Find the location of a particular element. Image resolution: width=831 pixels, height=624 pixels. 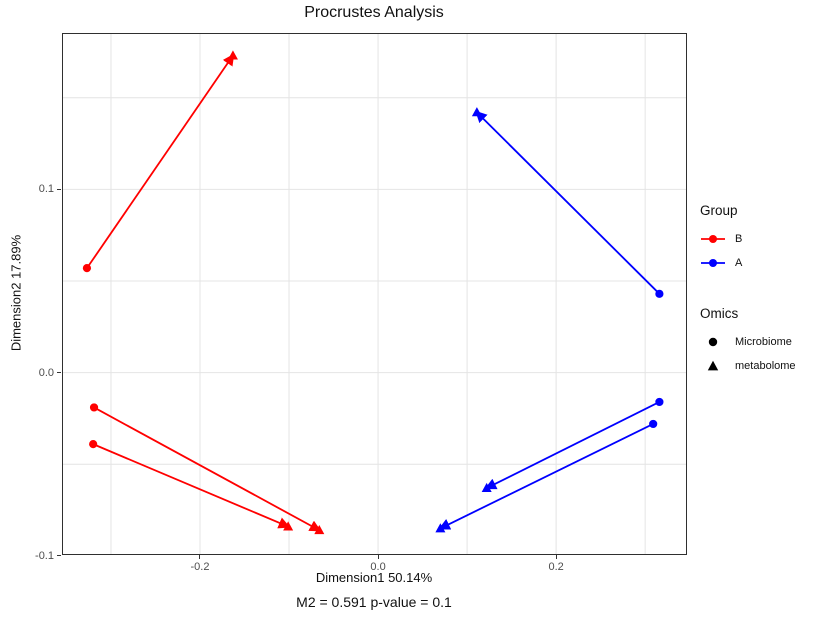

y-tick-label: -0.1 is located at coordinates (44, 555).